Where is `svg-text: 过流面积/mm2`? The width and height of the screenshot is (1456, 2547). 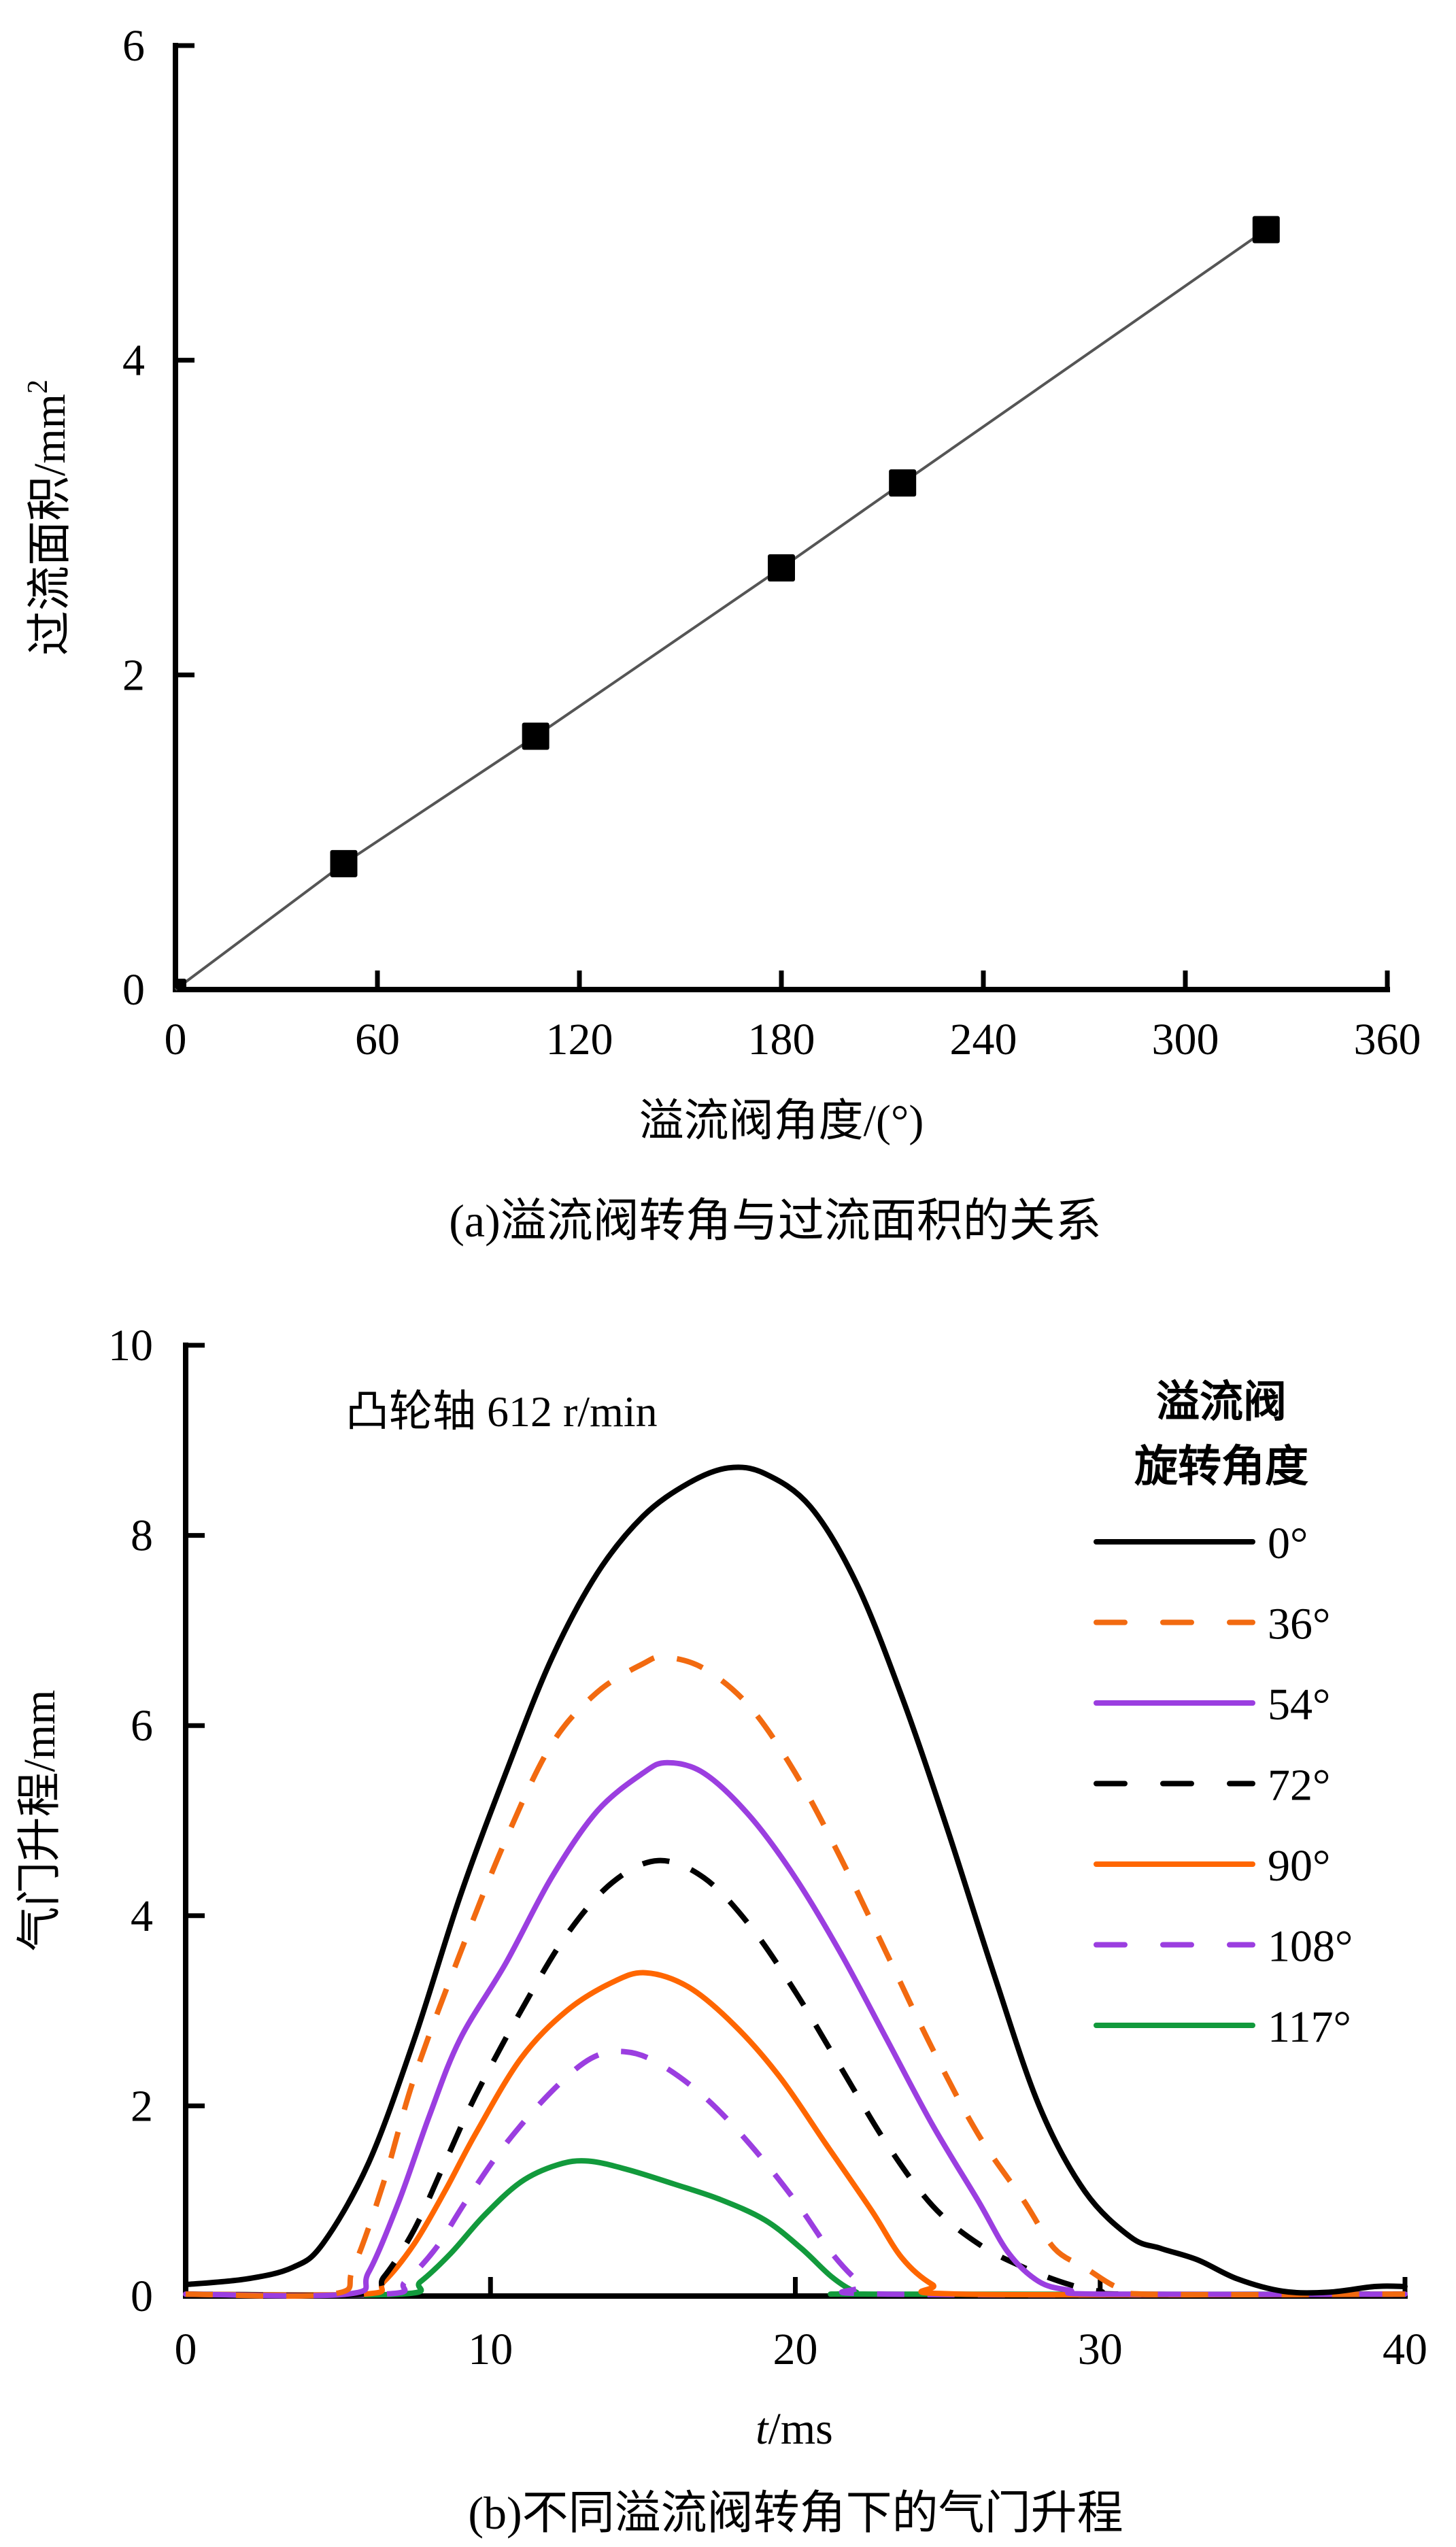
svg-text: 过流面积/mm2 is located at coordinates (49, 517).